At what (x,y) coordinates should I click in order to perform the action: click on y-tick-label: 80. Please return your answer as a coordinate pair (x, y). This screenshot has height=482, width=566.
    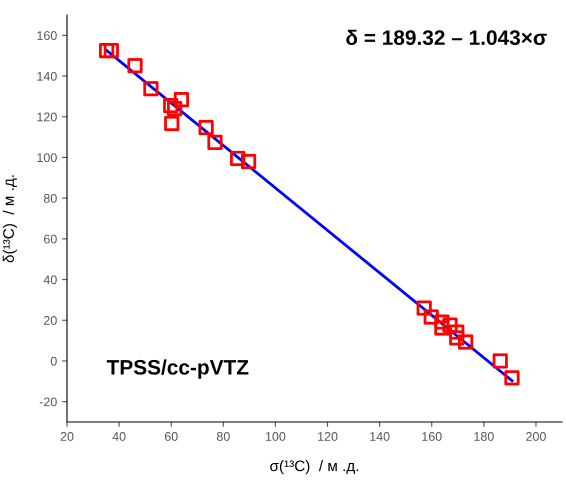
    Looking at the image, I should click on (50, 198).